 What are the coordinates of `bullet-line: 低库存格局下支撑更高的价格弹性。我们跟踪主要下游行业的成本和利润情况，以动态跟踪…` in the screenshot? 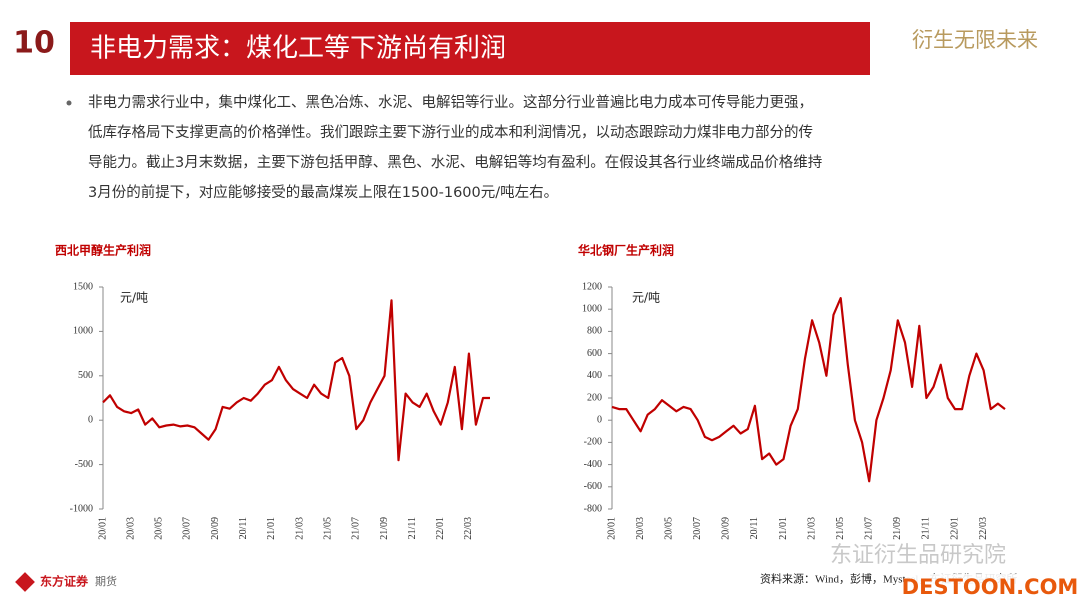 It's located at (450, 132).